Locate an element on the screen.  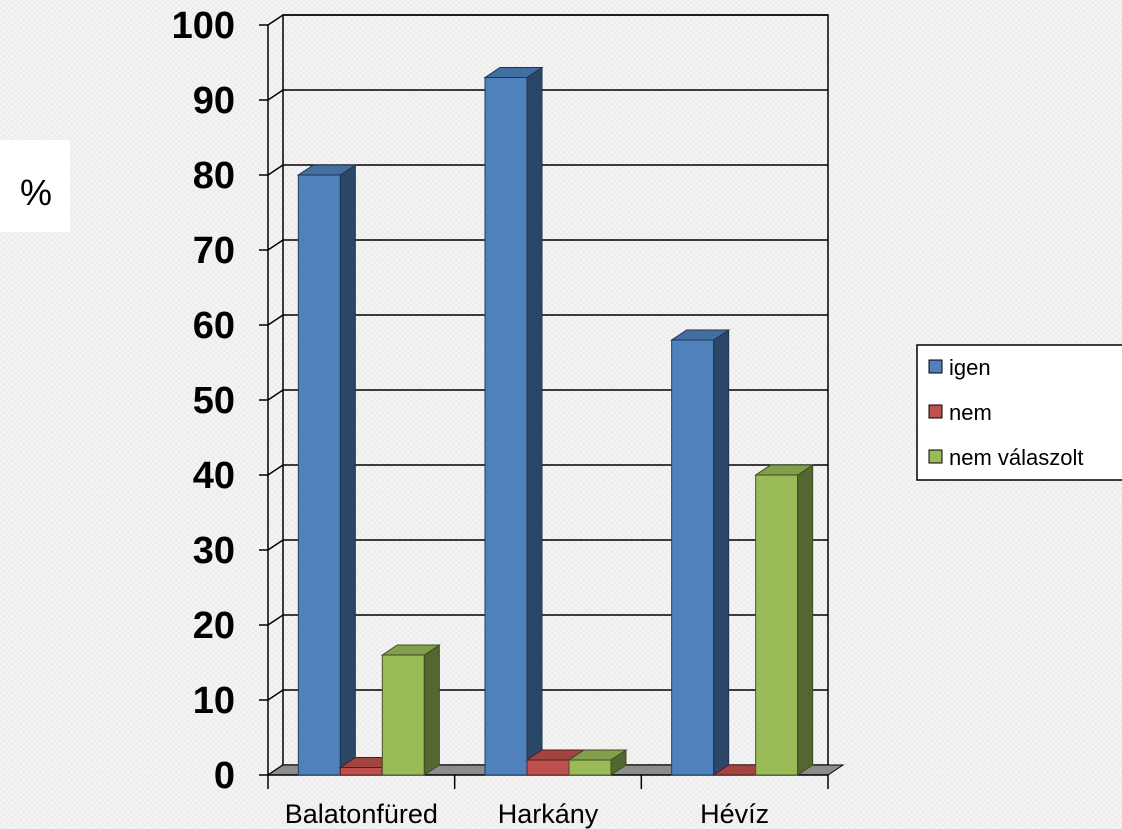
y-tick-label: 90 is located at coordinates (214, 101).